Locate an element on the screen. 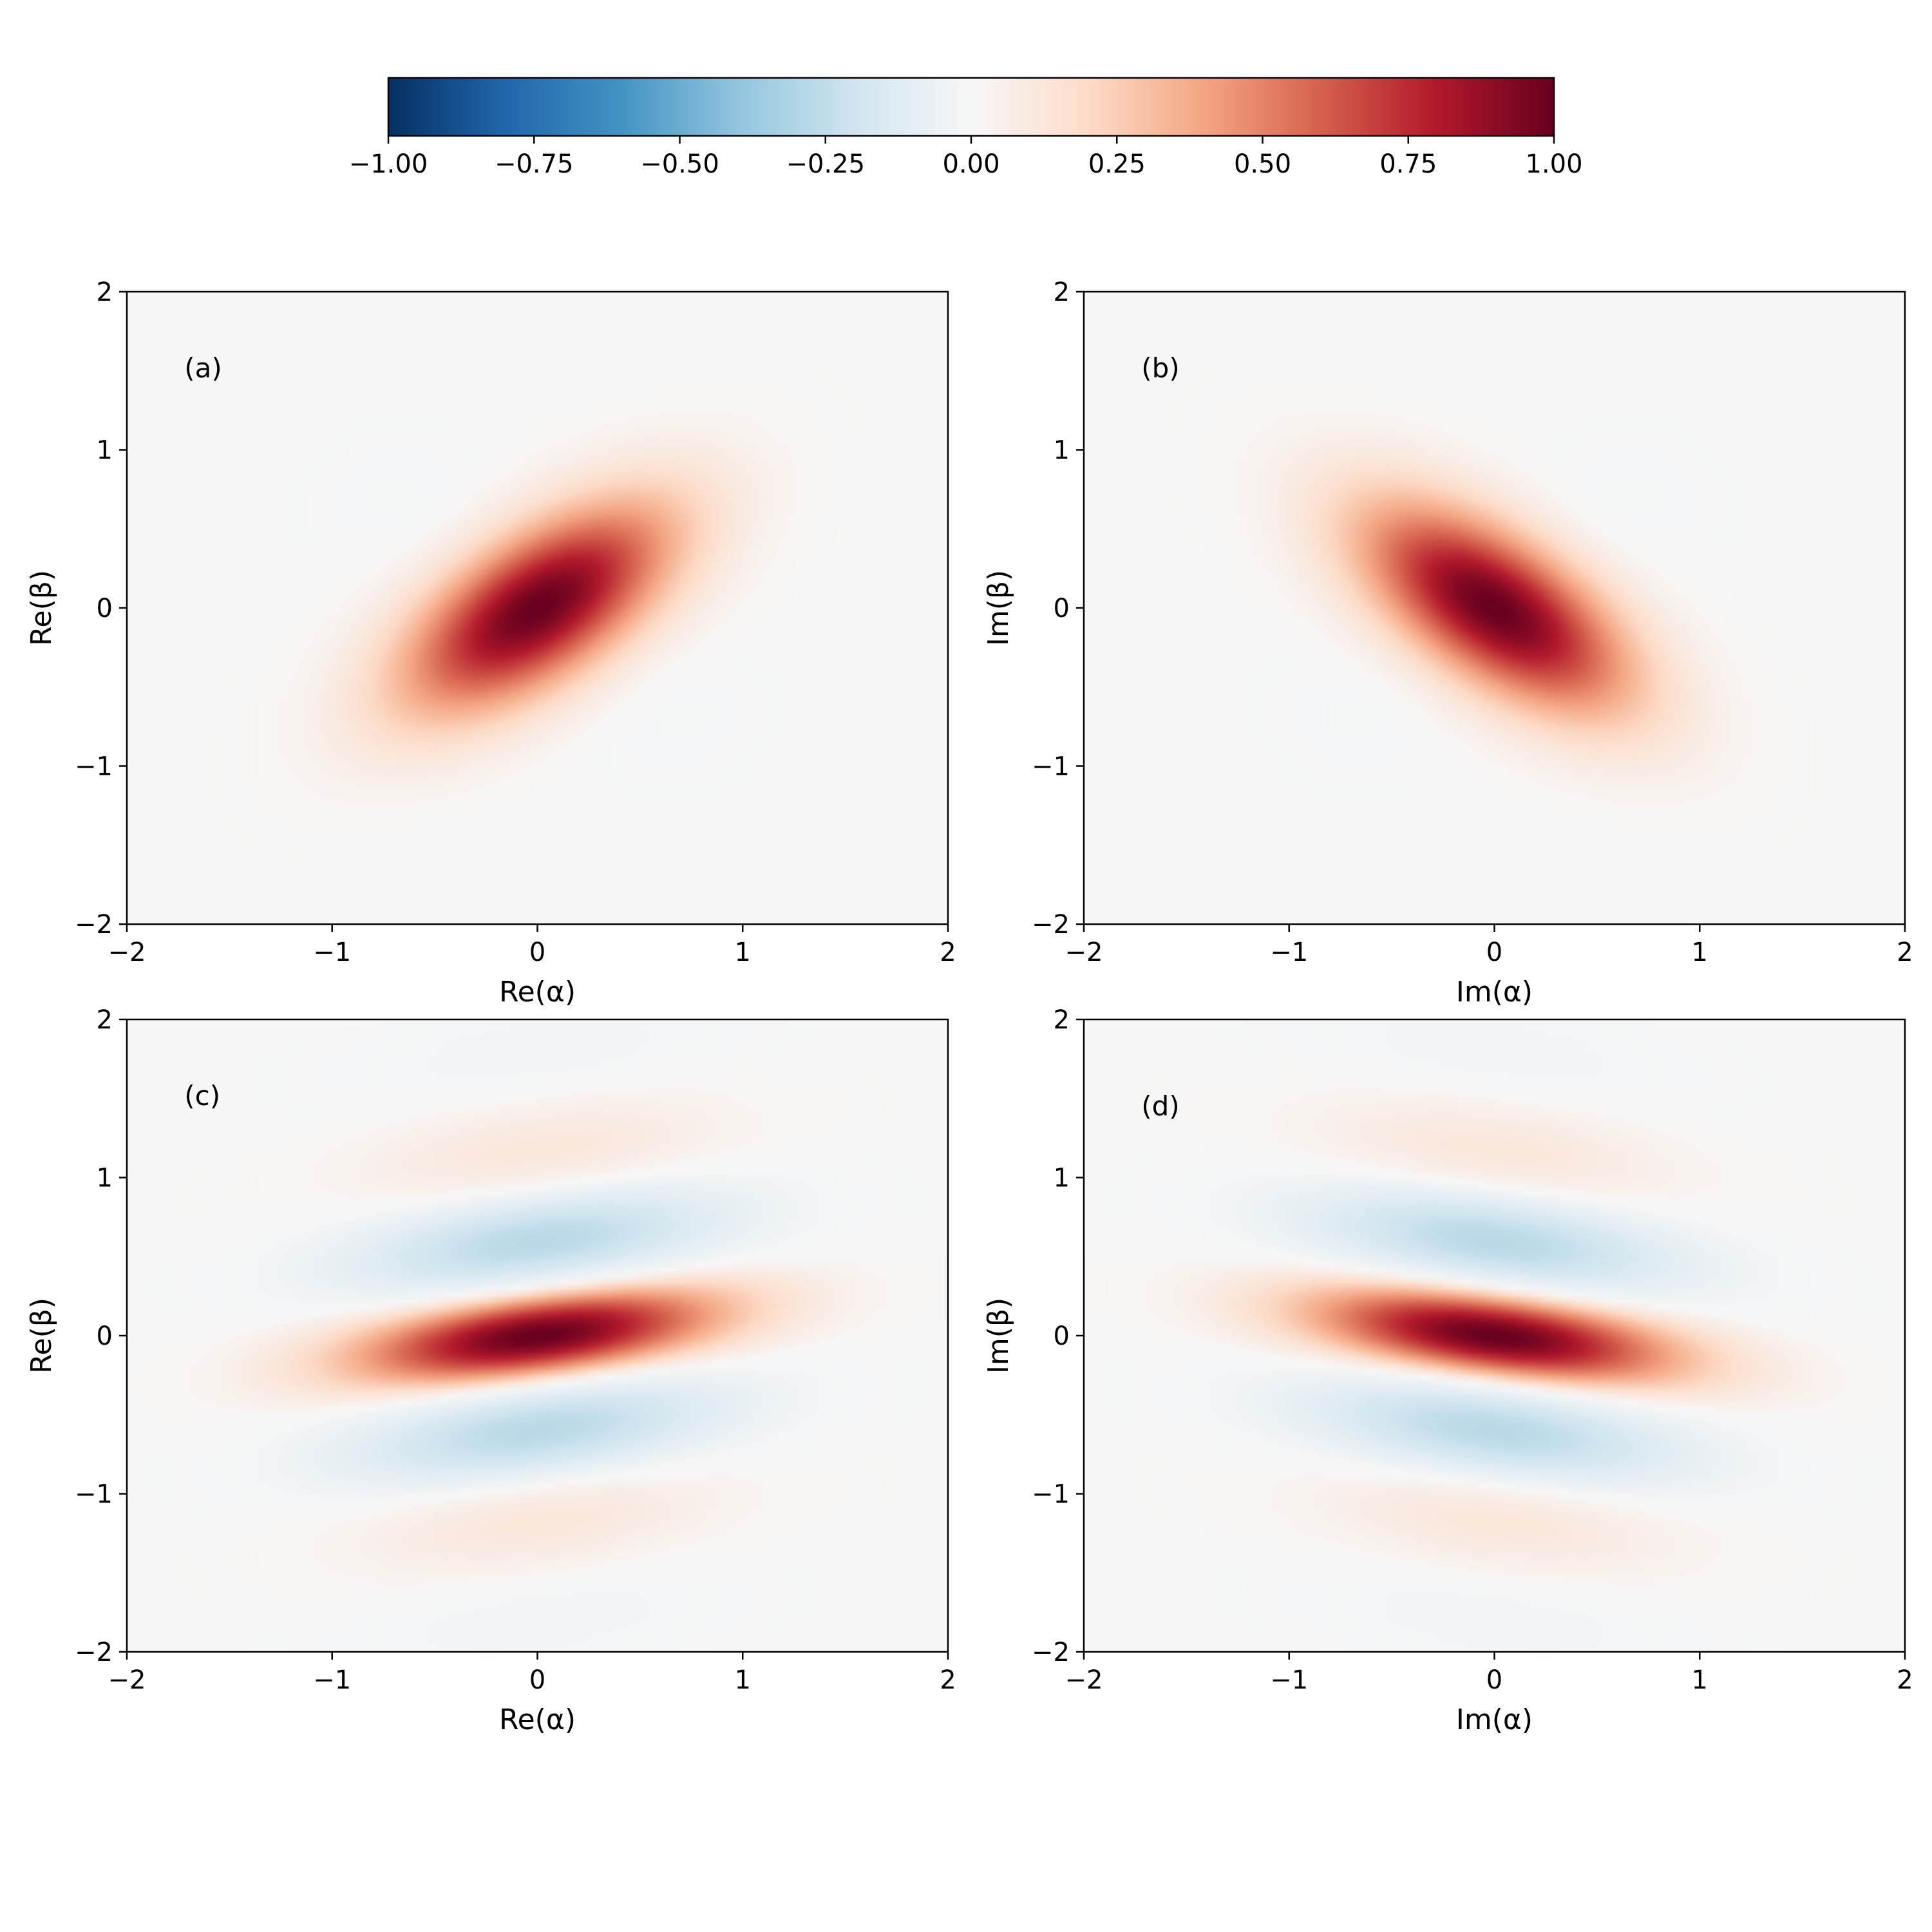  colorbar-tick-label: −1.00 is located at coordinates (388, 164).